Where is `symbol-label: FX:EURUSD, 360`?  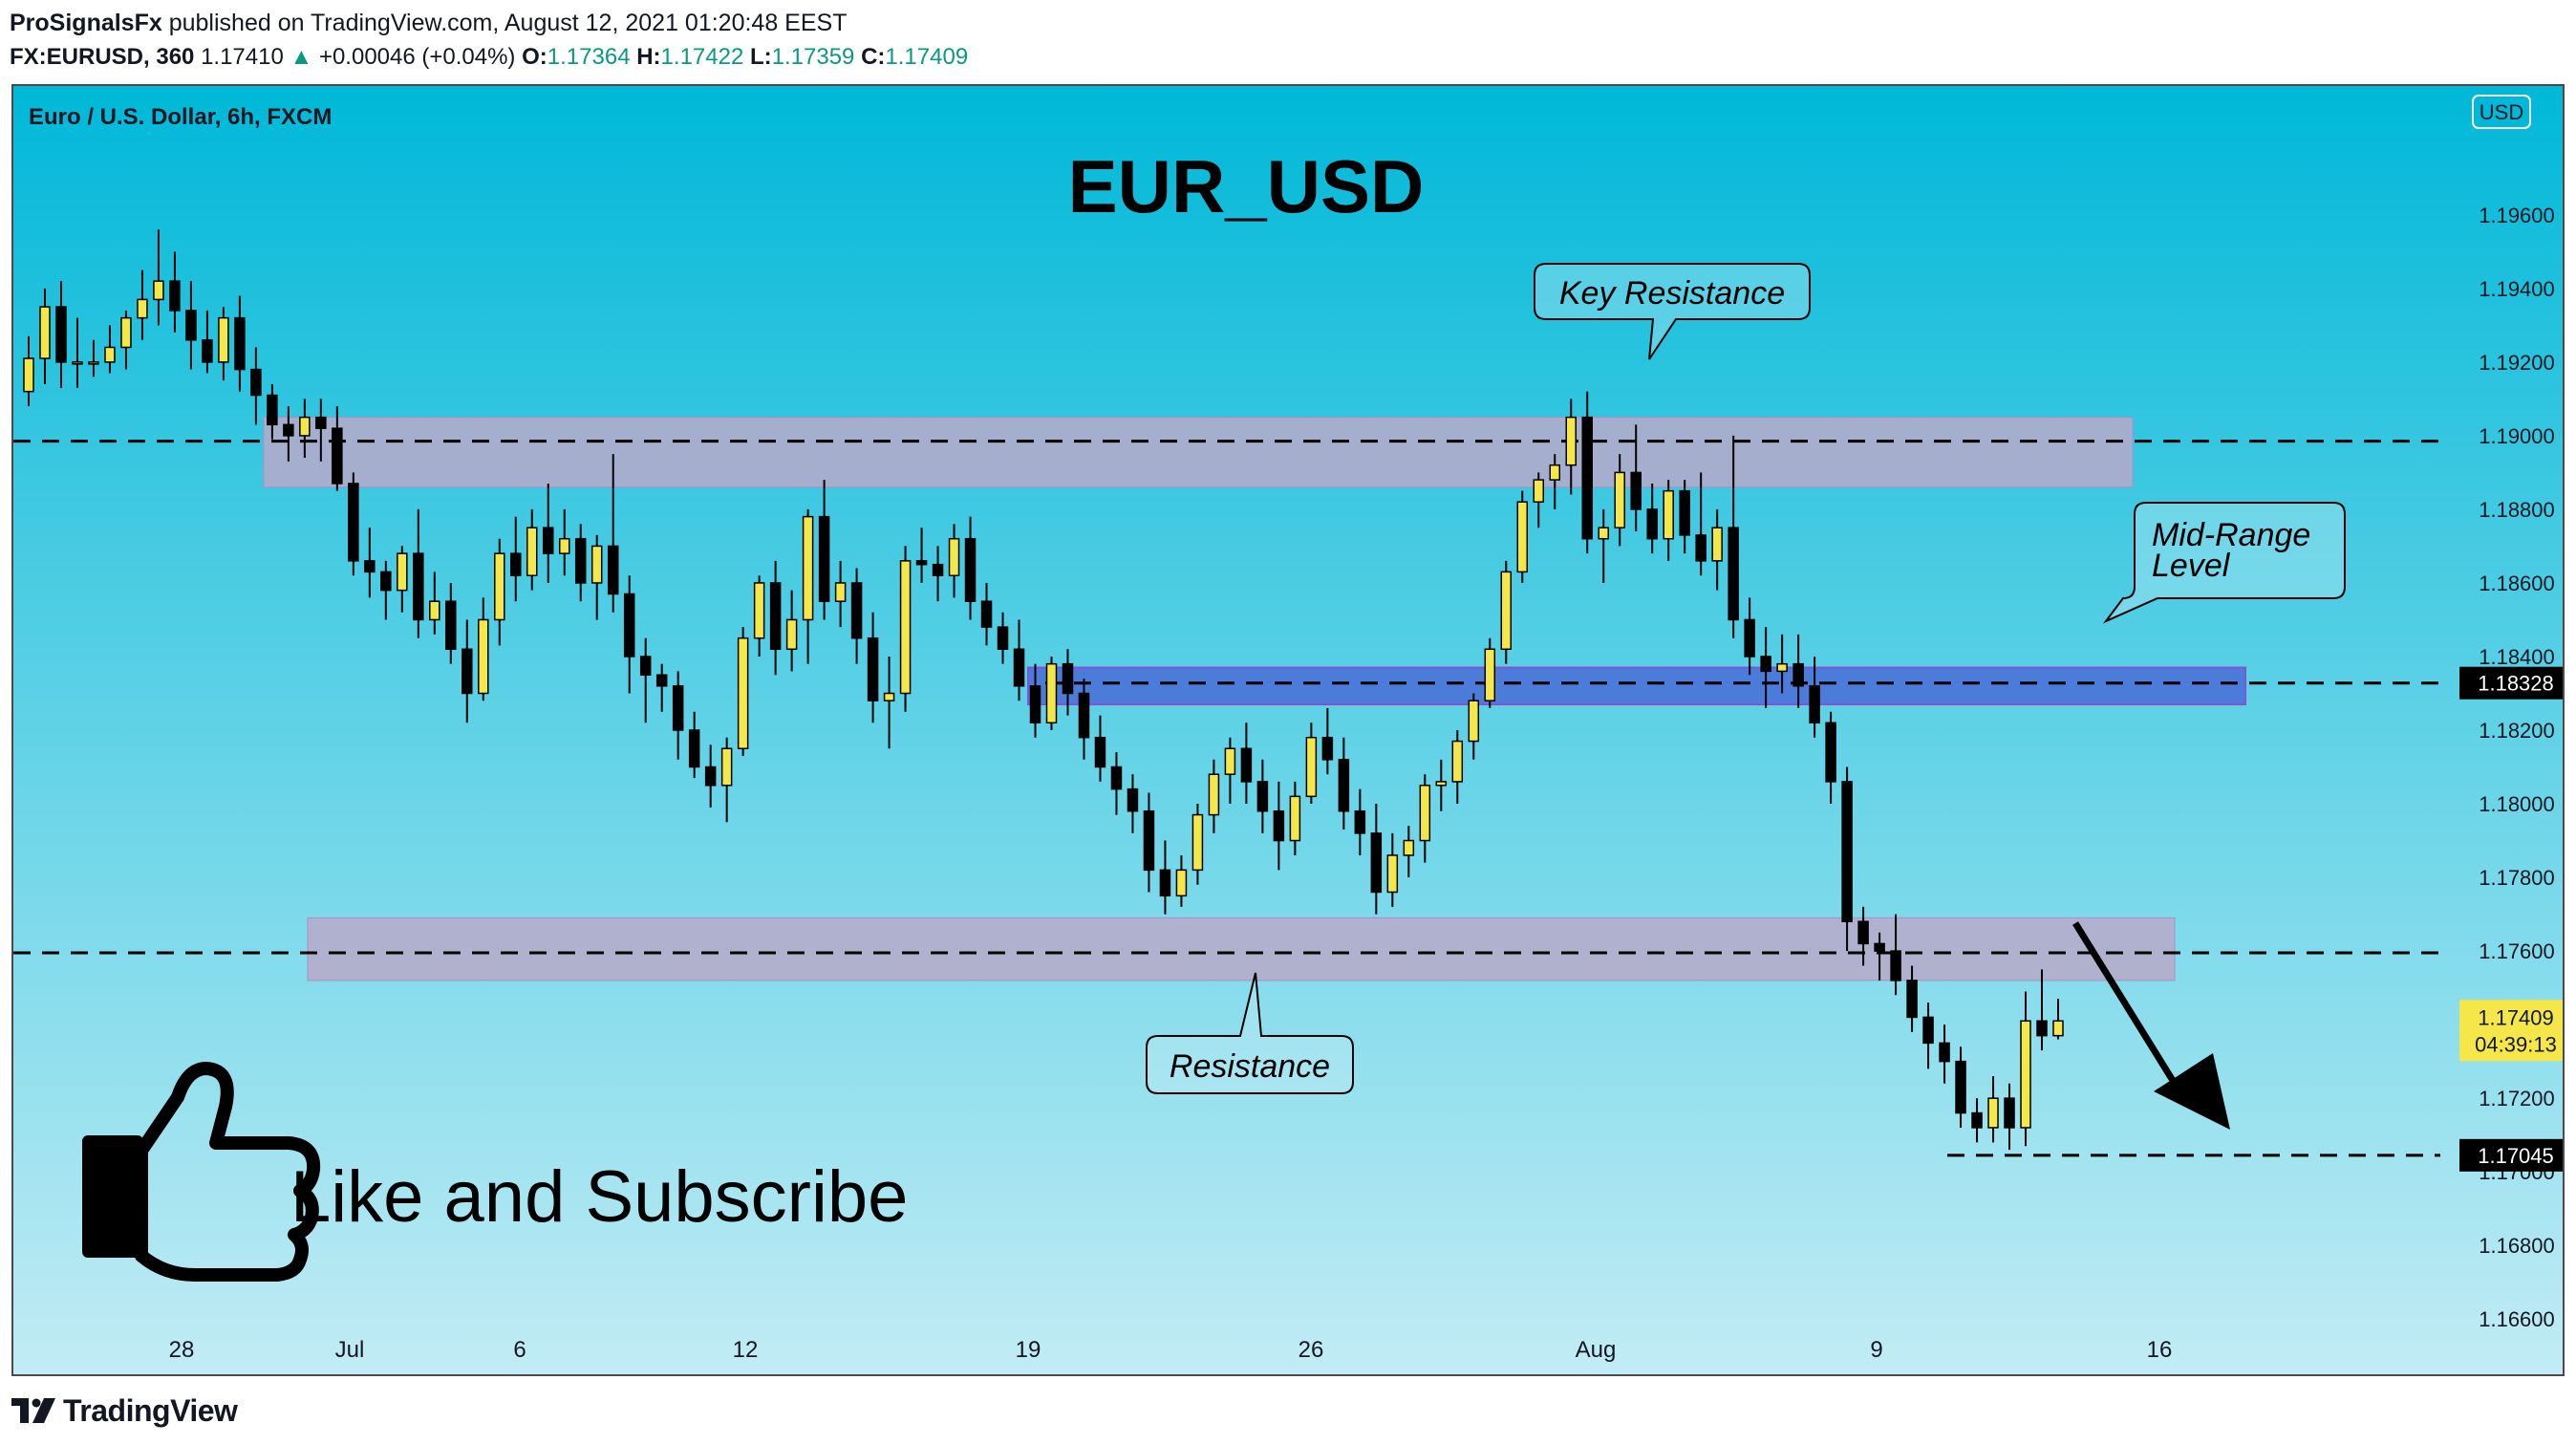
symbol-label: FX:EURUSD, 360 is located at coordinates (102, 57).